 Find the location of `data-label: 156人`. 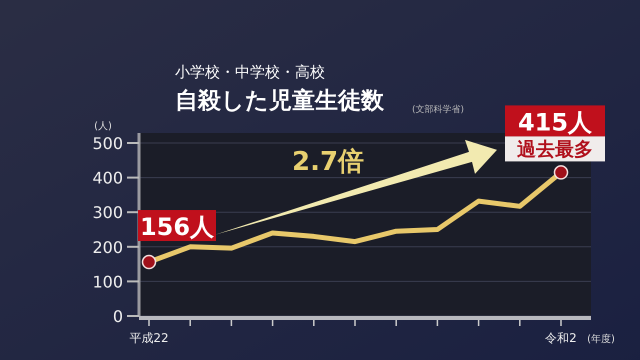

data-label: 156人 is located at coordinates (178, 227).